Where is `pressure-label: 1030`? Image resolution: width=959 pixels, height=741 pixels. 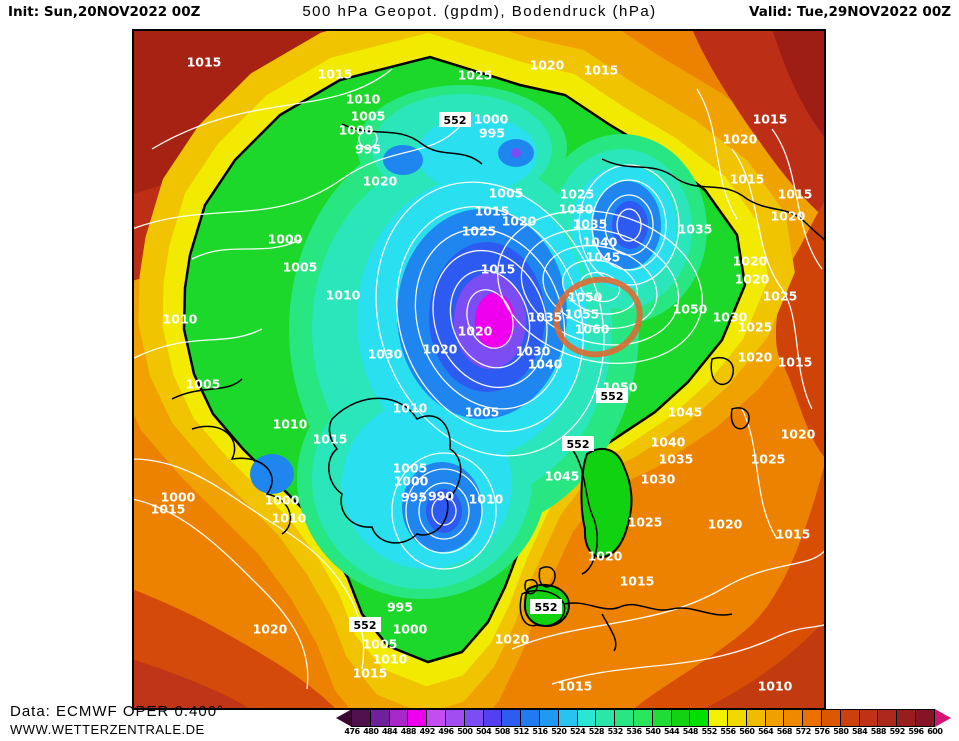 pressure-label: 1030 is located at coordinates (385, 354).